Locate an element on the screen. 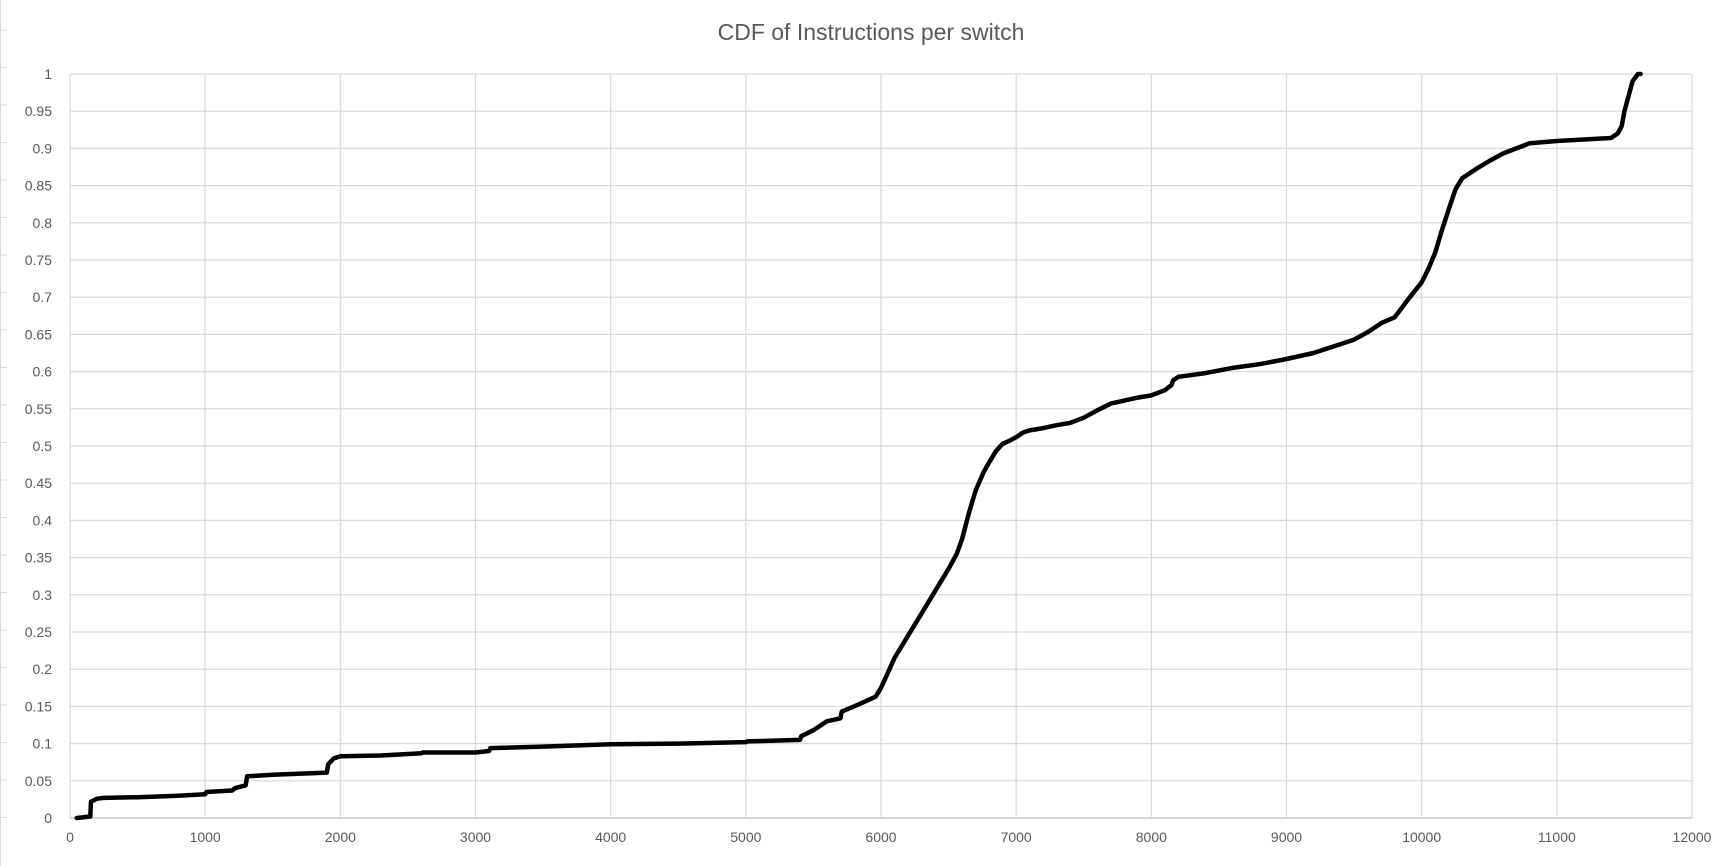 Image resolution: width=1736 pixels, height=866 pixels. left-edge-ticks is located at coordinates (4, 423).